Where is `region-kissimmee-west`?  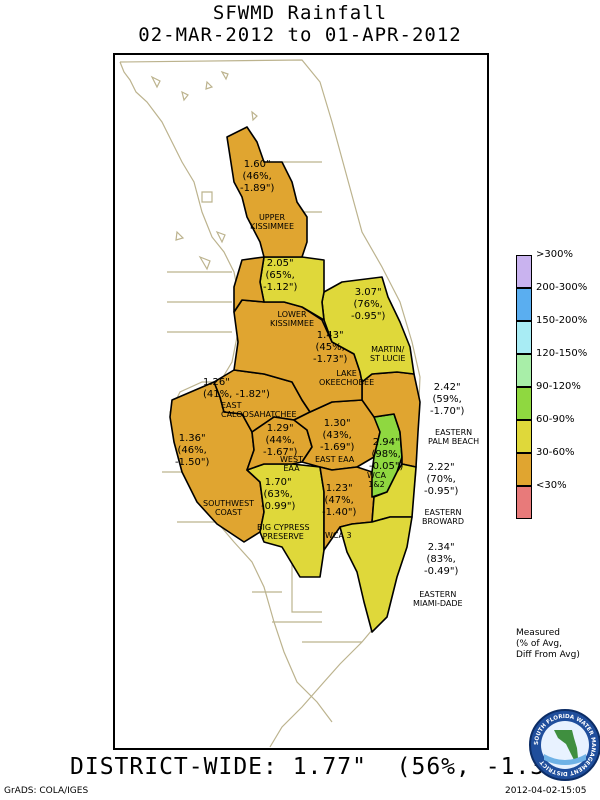
region-kissimmee-west is located at coordinates (249, 284).